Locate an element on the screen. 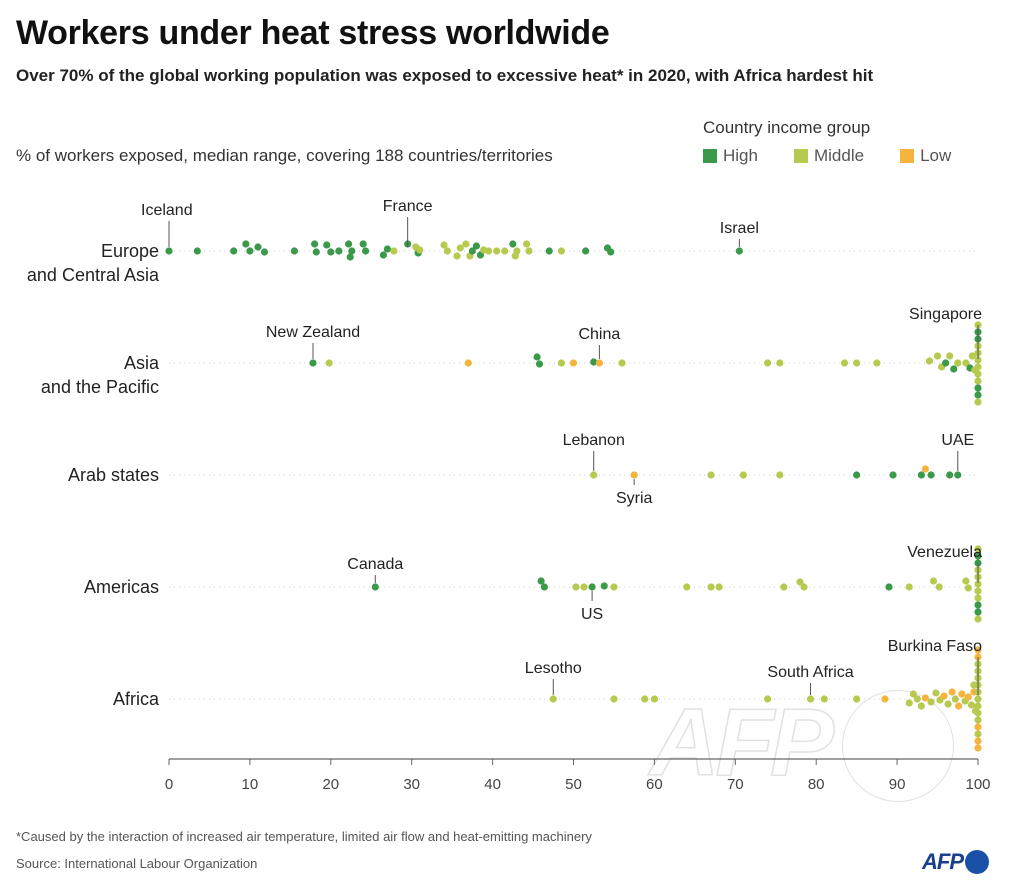 Image resolution: width=1014 pixels, height=886 pixels. region-label-line: and the Pacific is located at coordinates (99, 387).